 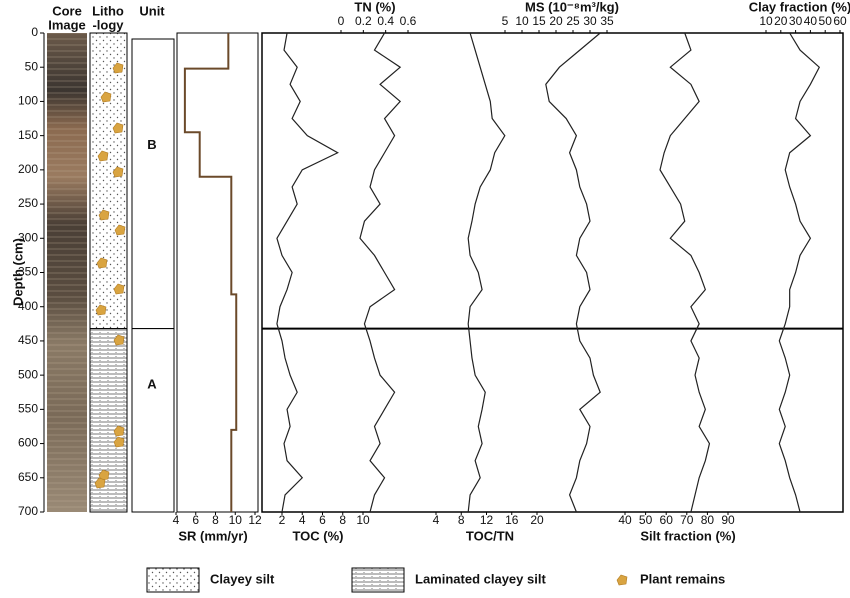 What do you see at coordinates (210, 272) in the screenshot?
I see `sr-line` at bounding box center [210, 272].